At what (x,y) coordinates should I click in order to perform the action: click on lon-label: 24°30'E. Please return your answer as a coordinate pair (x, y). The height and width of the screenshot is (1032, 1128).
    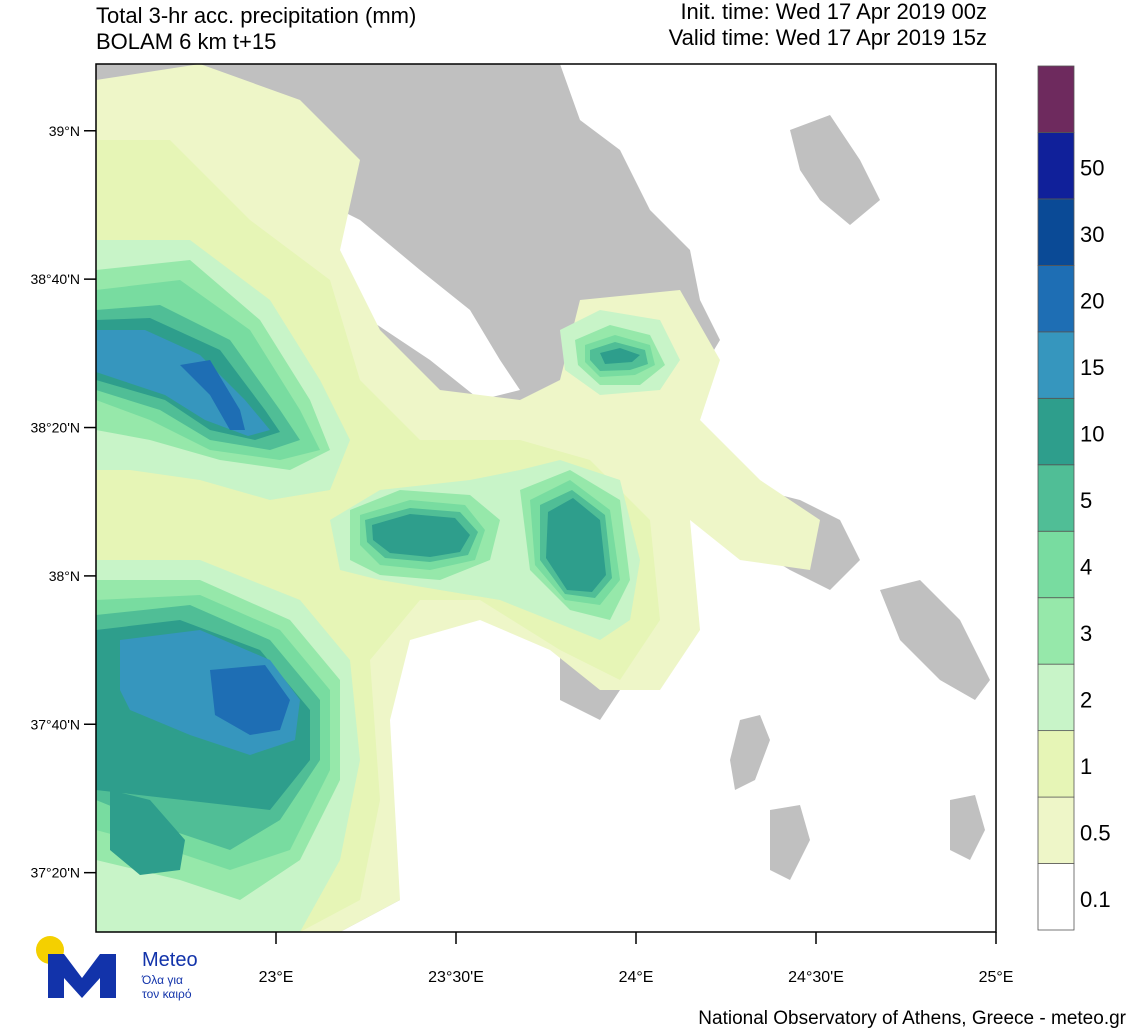
    Looking at the image, I should click on (816, 977).